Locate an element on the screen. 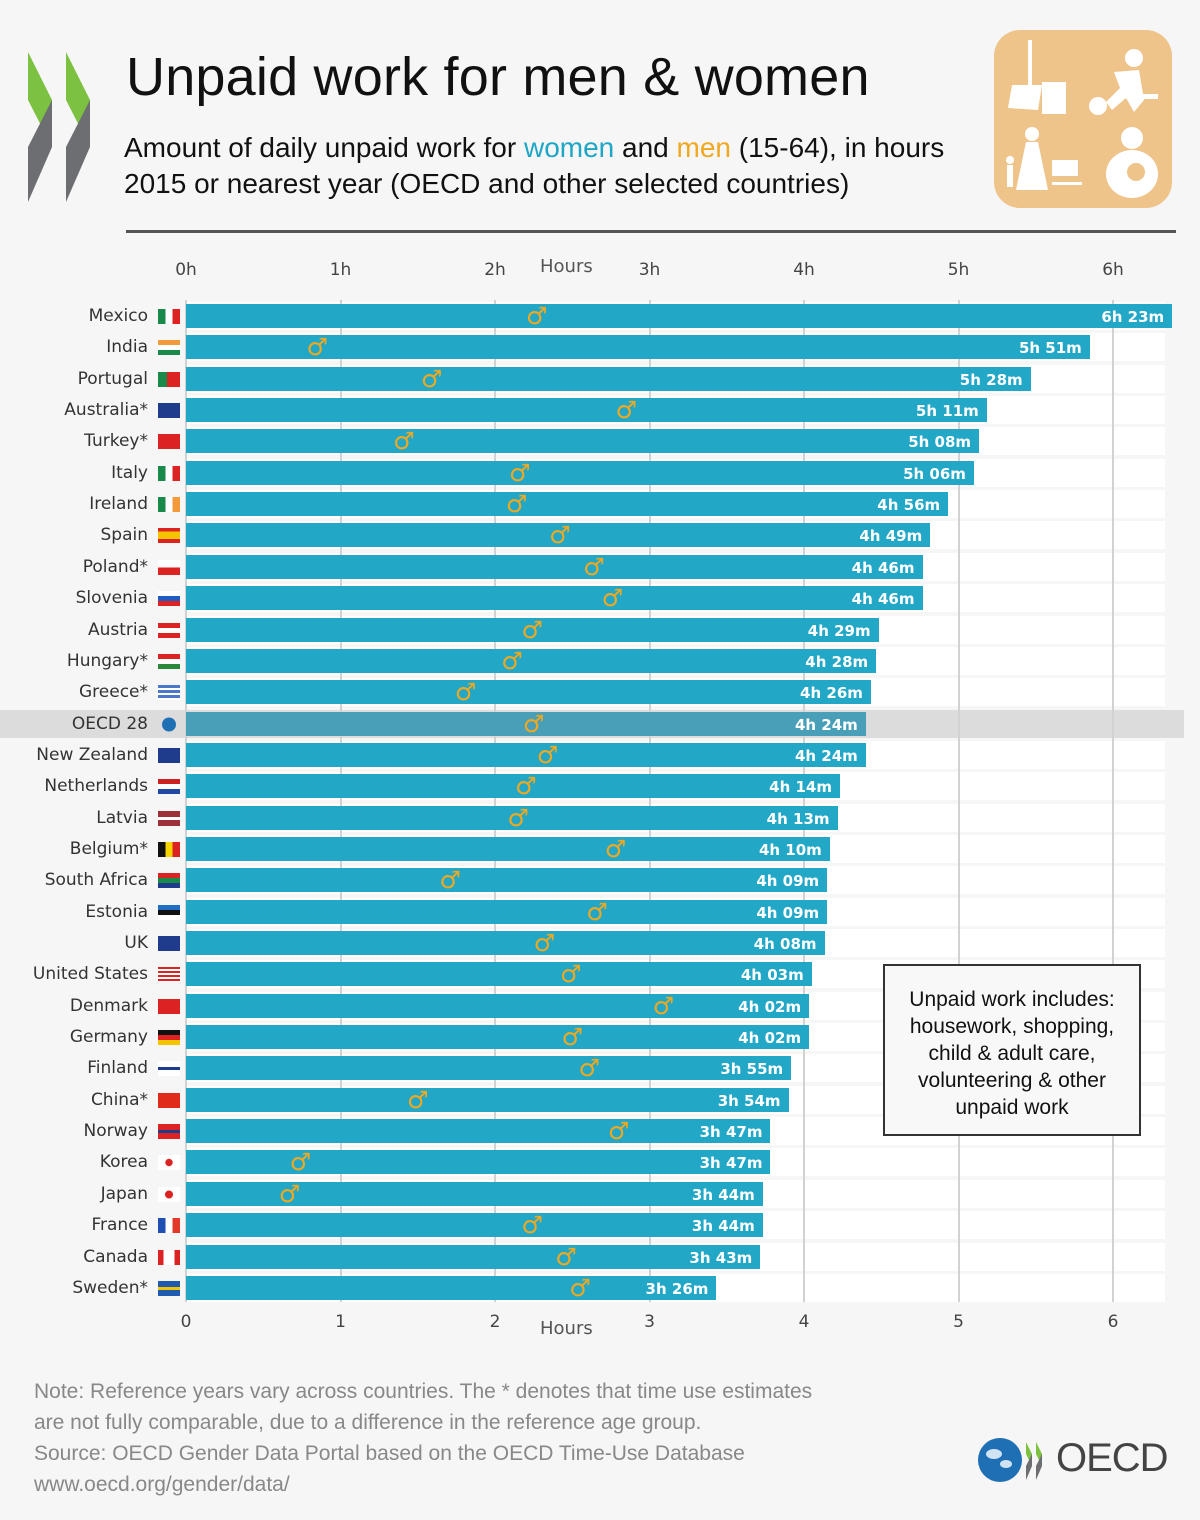  category-label: Germany is located at coordinates (108, 1037).